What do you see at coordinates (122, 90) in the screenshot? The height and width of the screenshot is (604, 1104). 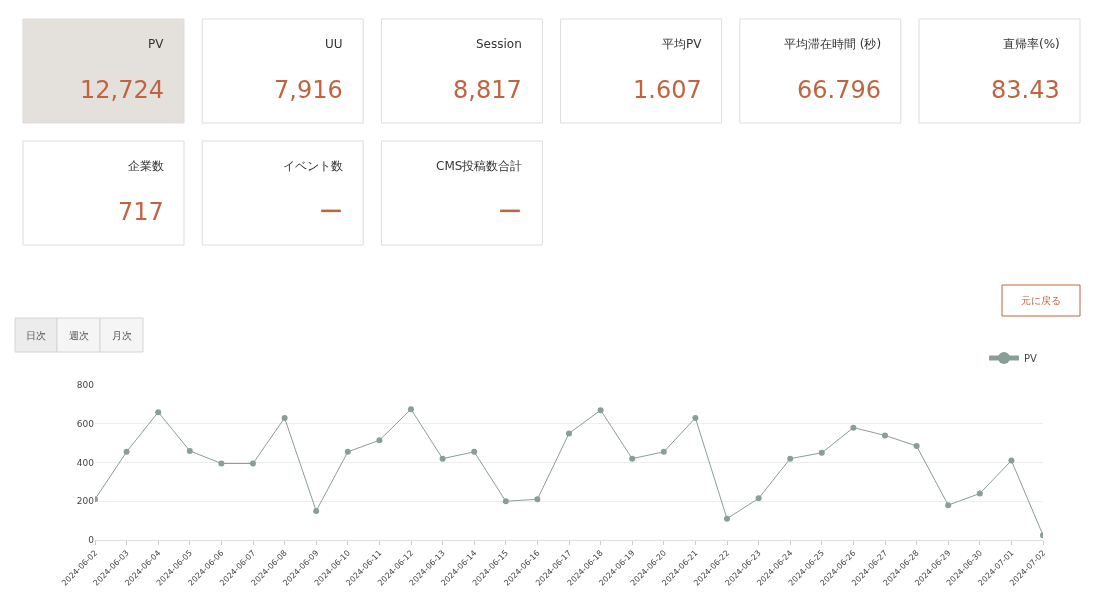 I see `text: 12,724` at bounding box center [122, 90].